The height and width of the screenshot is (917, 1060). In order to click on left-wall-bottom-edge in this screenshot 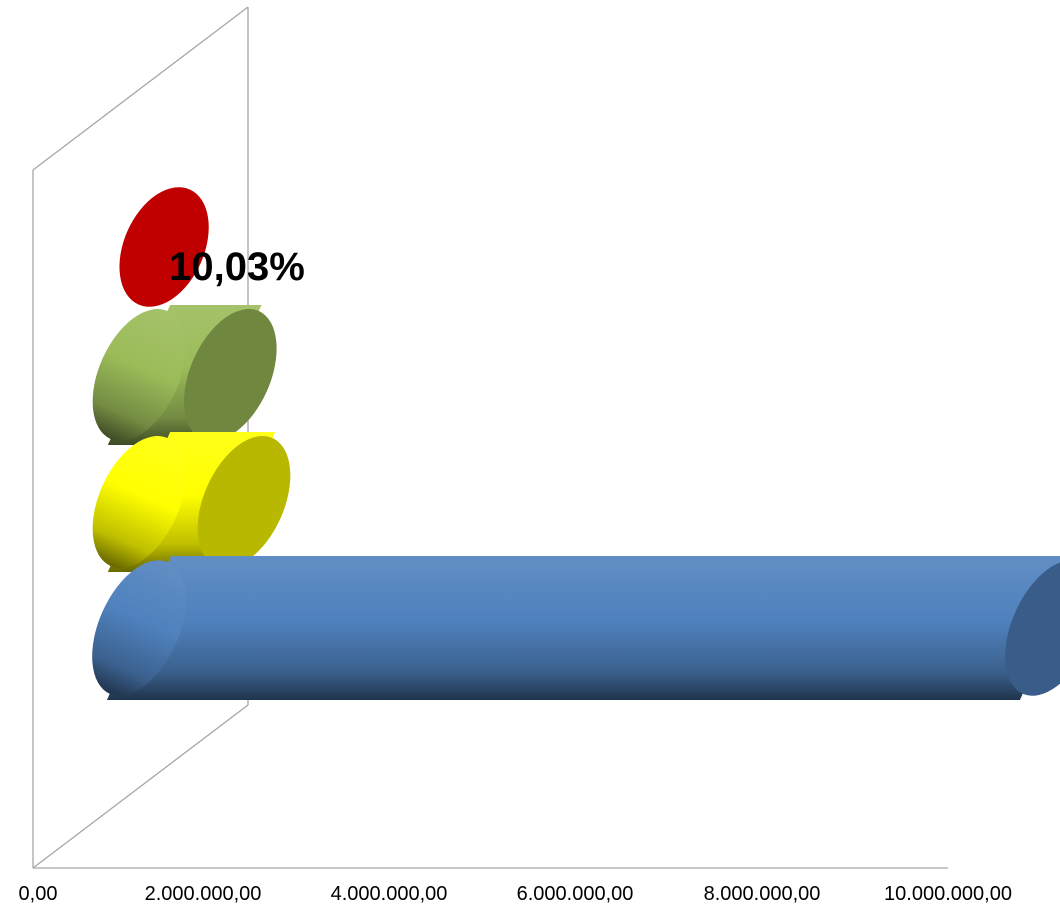, I will do `click(140, 786)`.